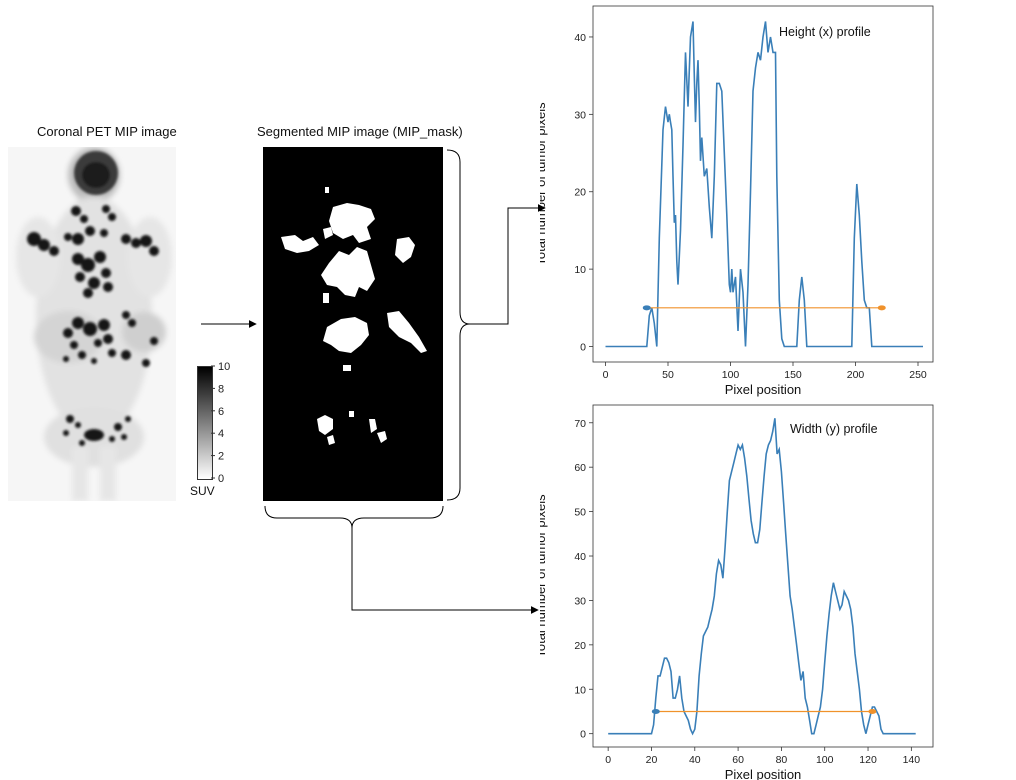  What do you see at coordinates (353, 324) in the screenshot?
I see `segmented-mask-image` at bounding box center [353, 324].